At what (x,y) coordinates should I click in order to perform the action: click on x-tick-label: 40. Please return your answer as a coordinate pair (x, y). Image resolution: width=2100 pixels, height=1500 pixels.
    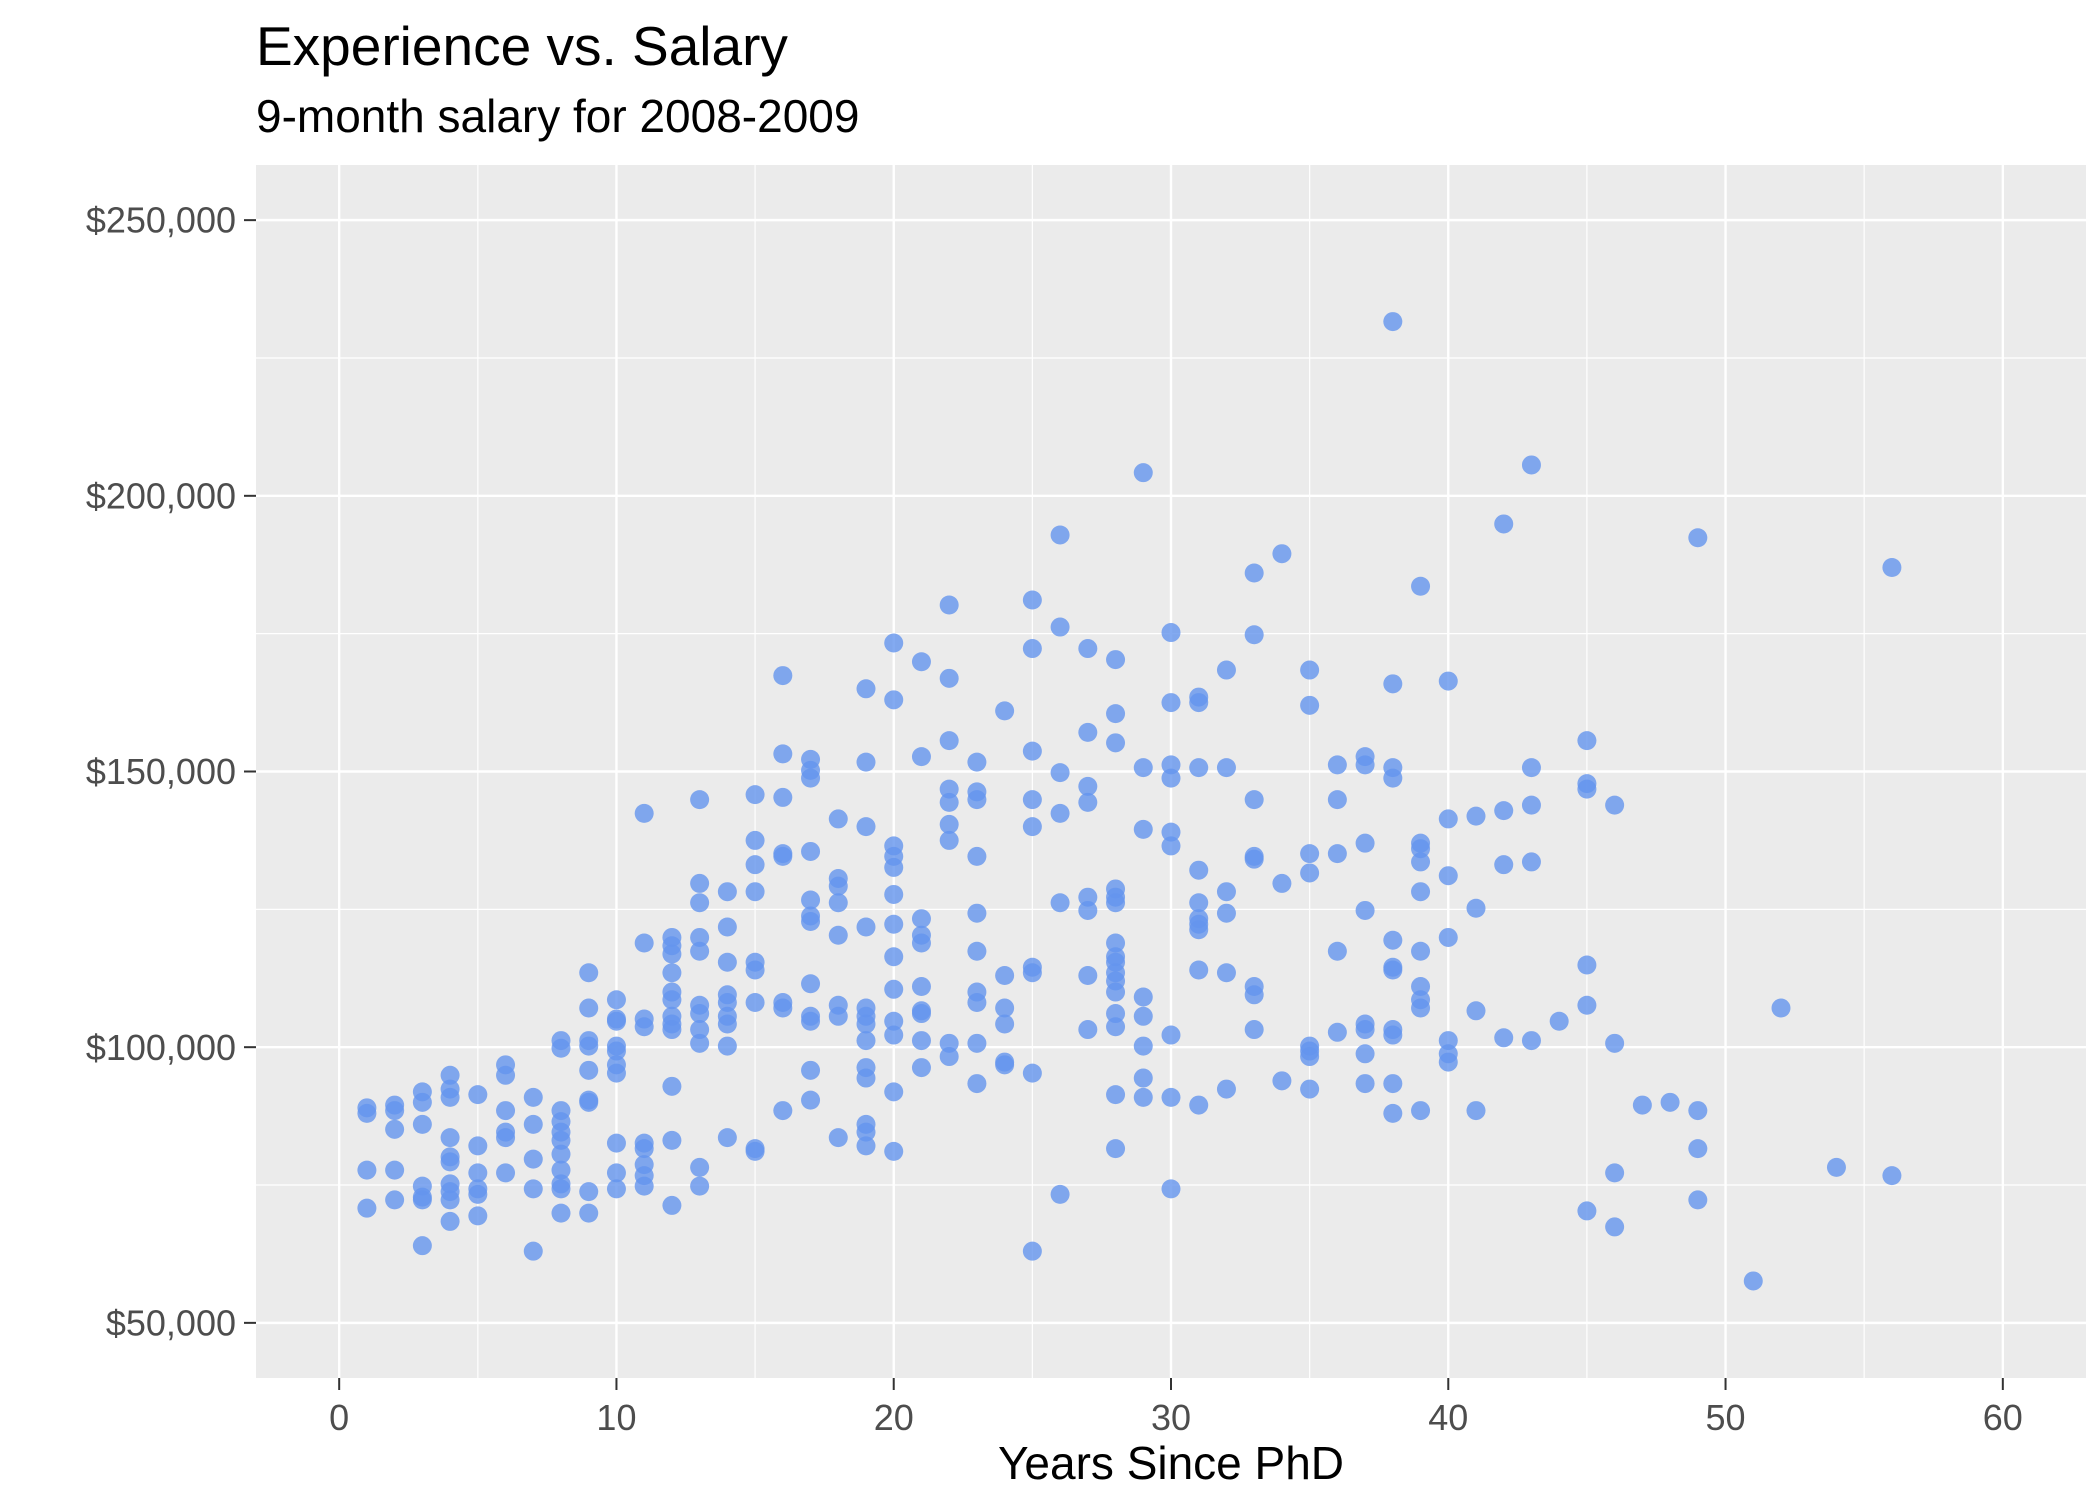
    Looking at the image, I should click on (1448, 1417).